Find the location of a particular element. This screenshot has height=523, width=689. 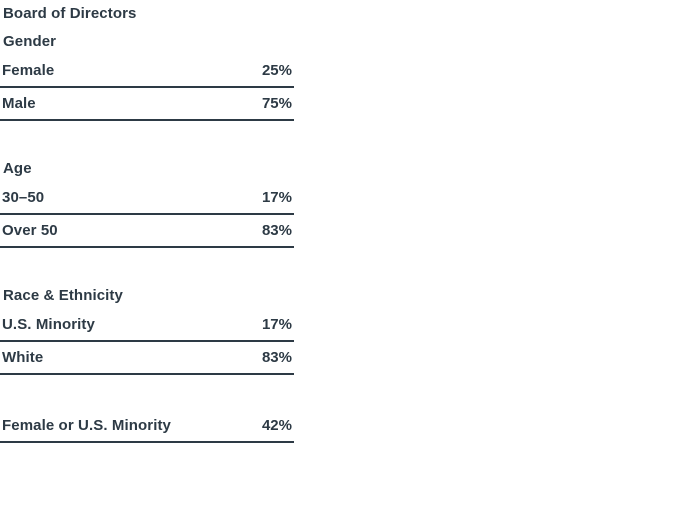

row-label: Over 50 is located at coordinates (30, 230).